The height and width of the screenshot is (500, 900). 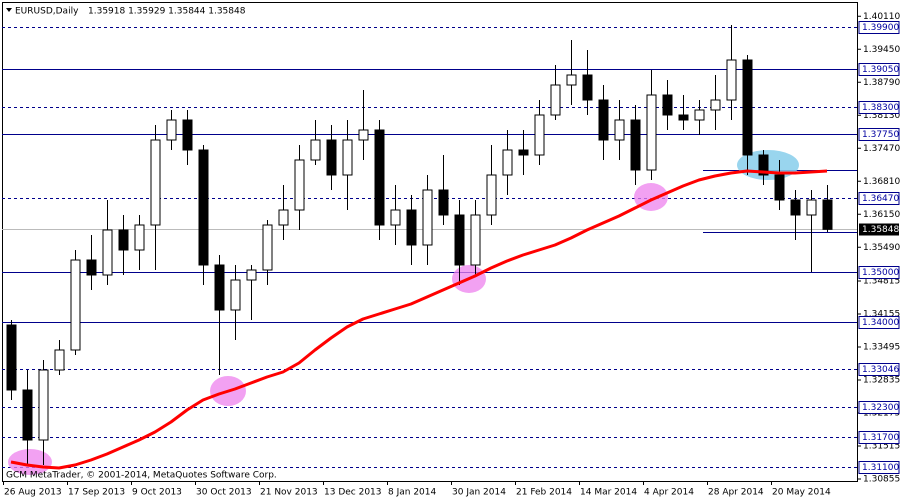 What do you see at coordinates (544, 493) in the screenshot?
I see `x-tick-label: 21 Feb 2014` at bounding box center [544, 493].